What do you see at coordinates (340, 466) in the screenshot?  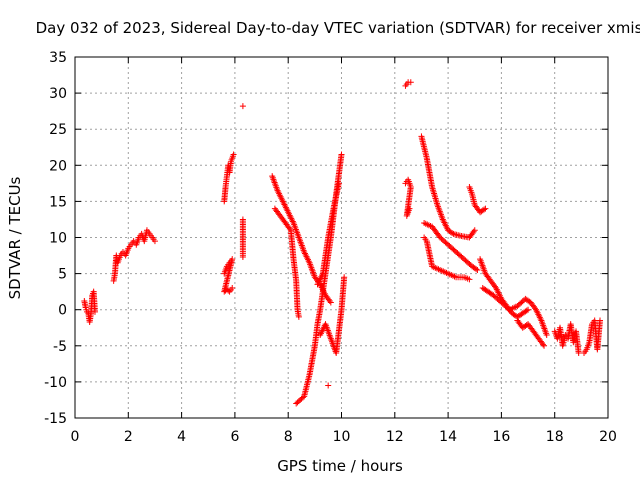 I see `x-axis-label: GPS time / hours` at bounding box center [340, 466].